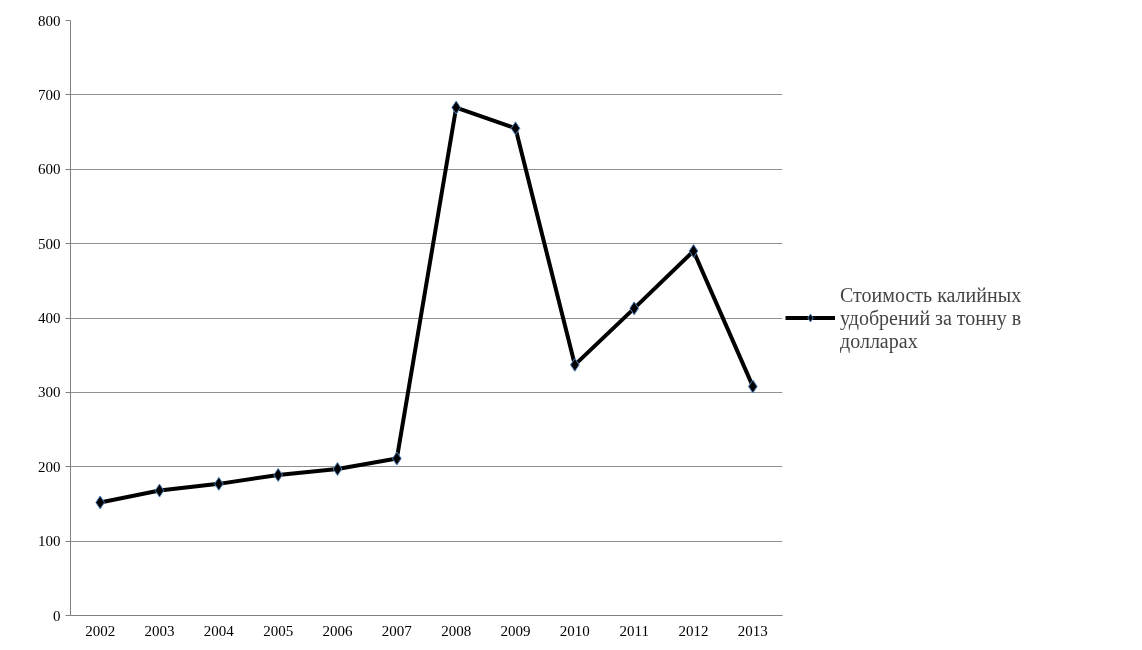 Image resolution: width=1142 pixels, height=650 pixels. What do you see at coordinates (931, 317) in the screenshot?
I see `legend-label: Стоимость калийных удобрений за тонну в долларах` at bounding box center [931, 317].